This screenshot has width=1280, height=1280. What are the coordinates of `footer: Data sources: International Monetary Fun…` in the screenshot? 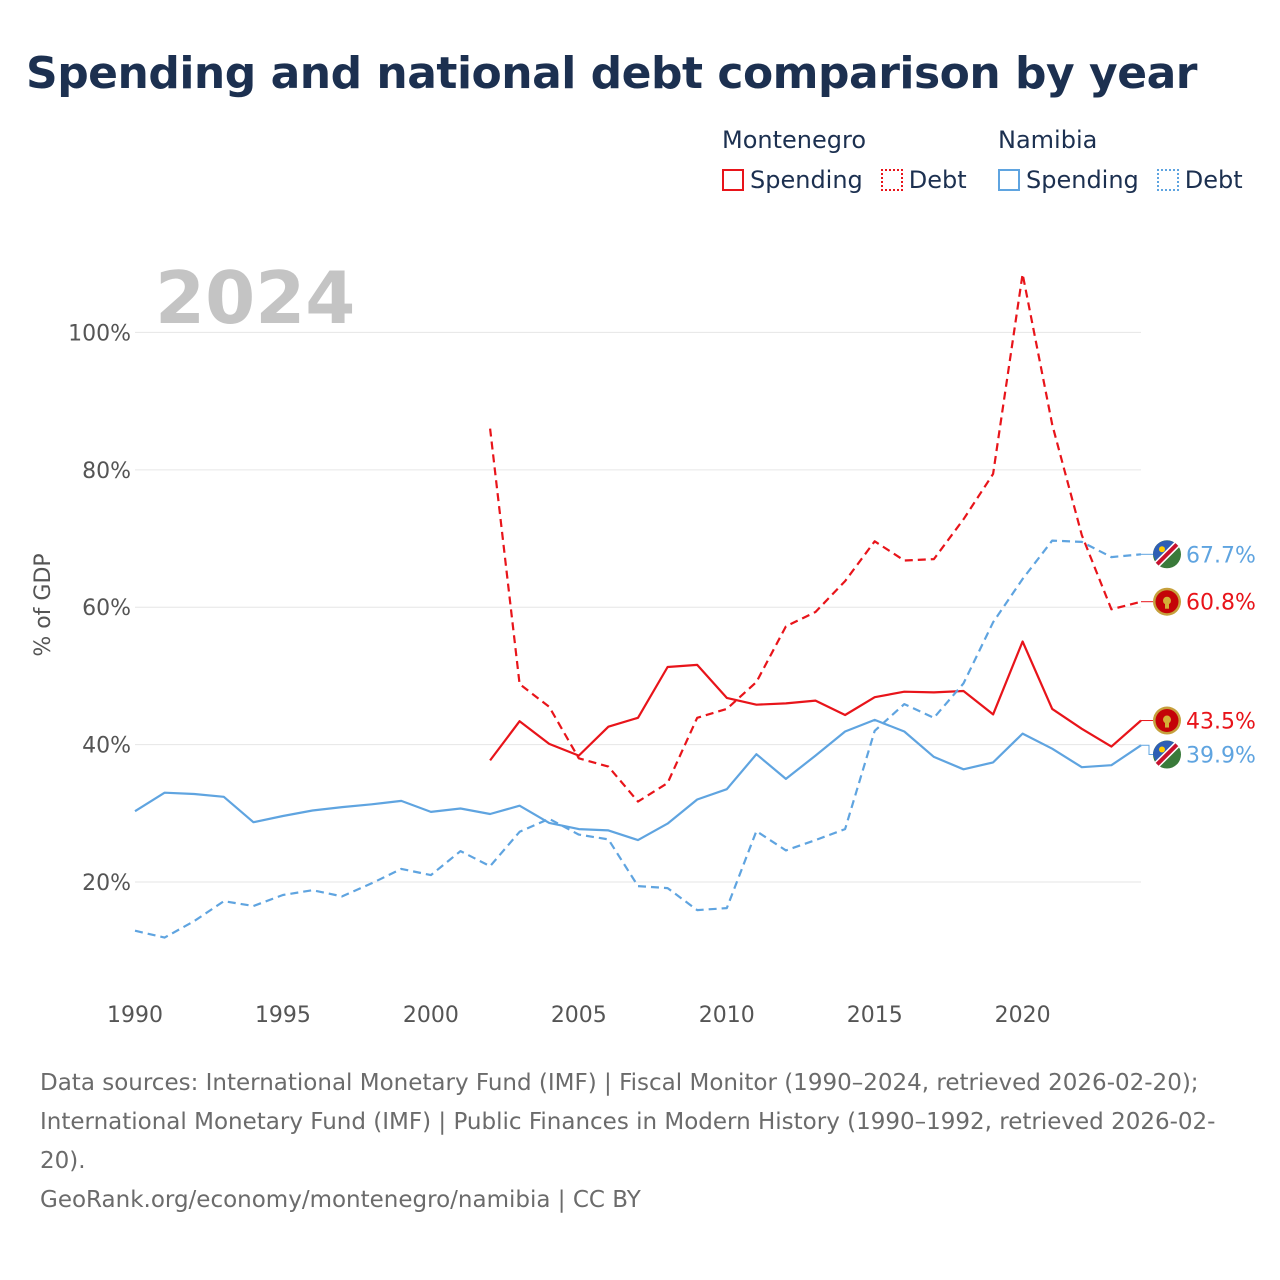 It's located at (640, 1142).